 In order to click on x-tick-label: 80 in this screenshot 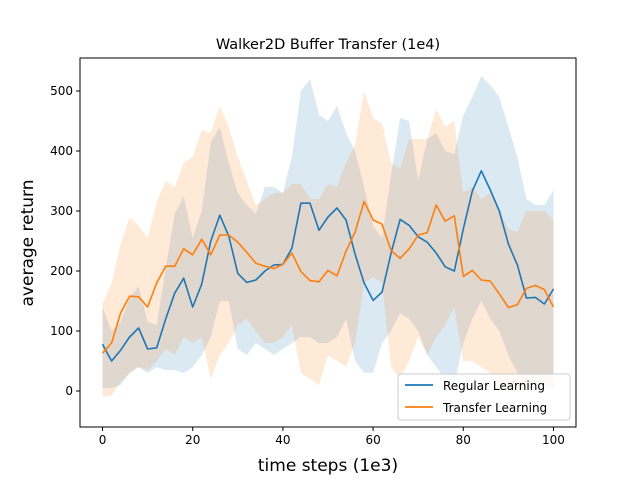, I will do `click(463, 440)`.